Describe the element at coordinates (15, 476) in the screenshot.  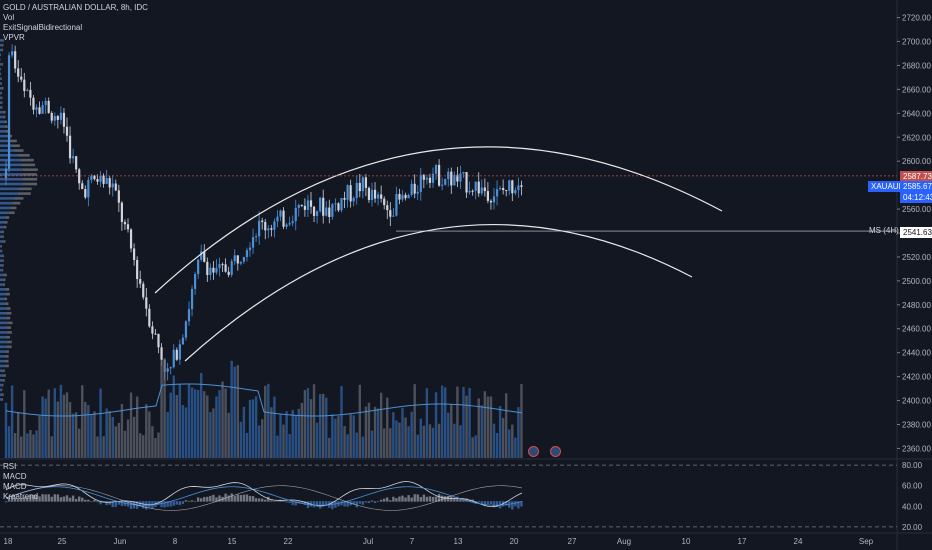
I see `sub-pane-label-macd-1: MACD` at that location.